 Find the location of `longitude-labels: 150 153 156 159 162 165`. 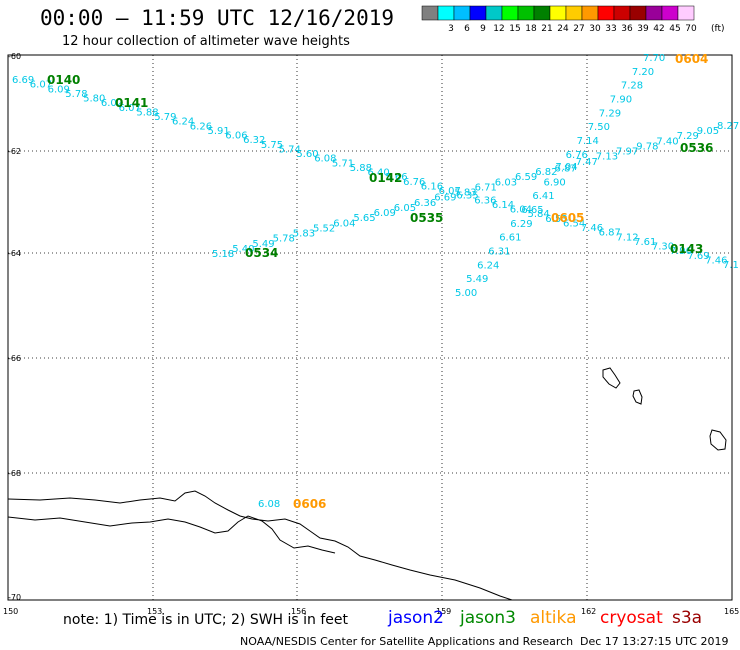

longitude-labels: 150 153 156 159 162 165 is located at coordinates (371, 611).